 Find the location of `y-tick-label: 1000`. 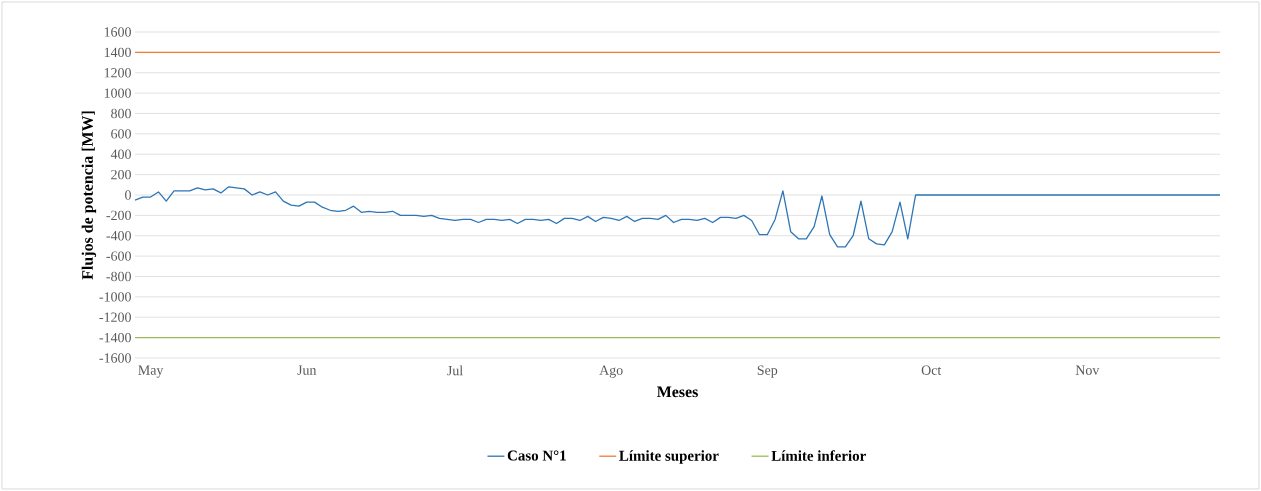

y-tick-label: 1000 is located at coordinates (117, 93).